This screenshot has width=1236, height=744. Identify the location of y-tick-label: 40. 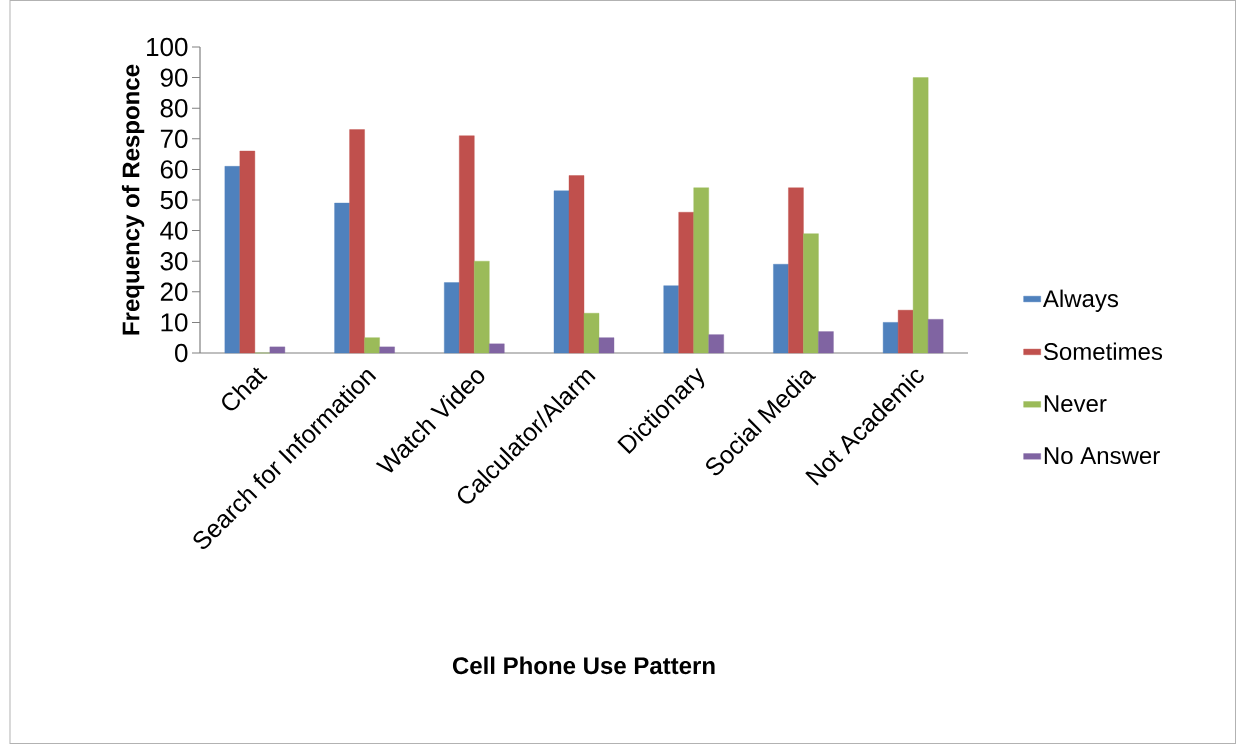
(174, 230).